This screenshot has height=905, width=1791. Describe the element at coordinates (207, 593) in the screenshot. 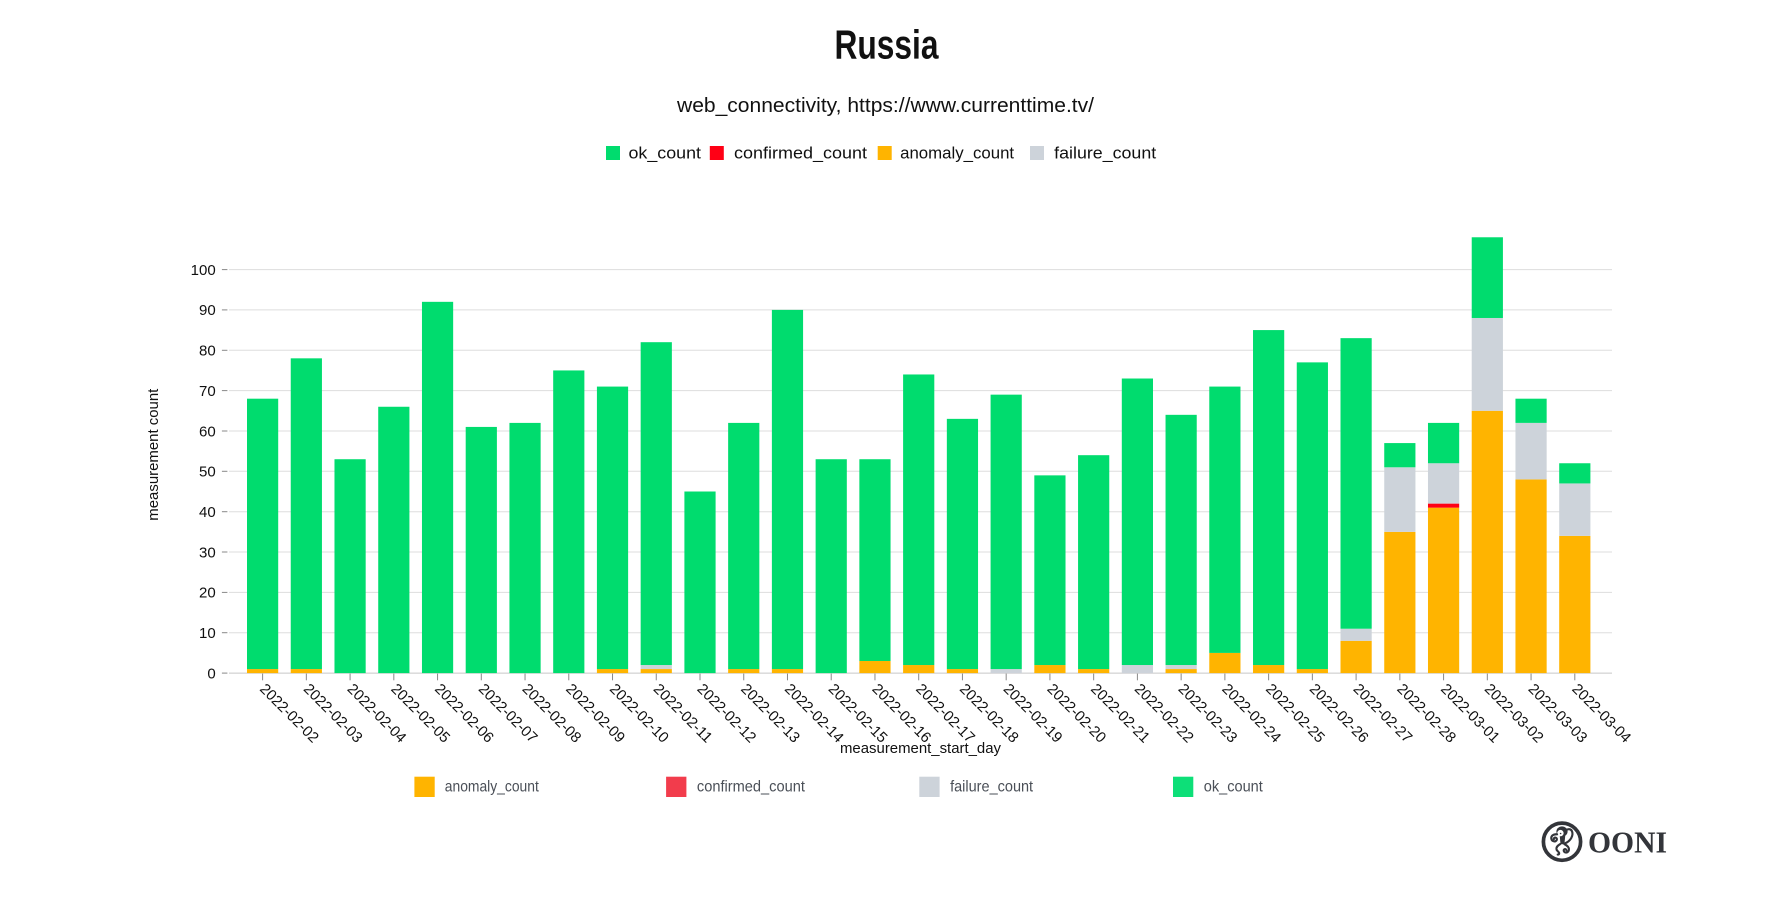

I see `svg-text: 20` at that location.